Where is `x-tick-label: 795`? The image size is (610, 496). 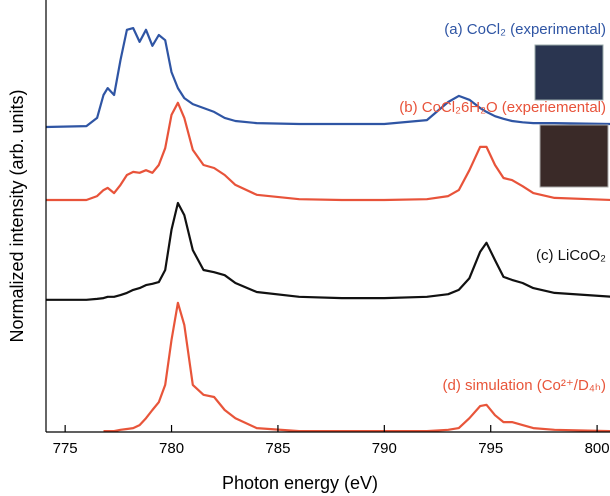
x-tick-label: 795 is located at coordinates (490, 448).